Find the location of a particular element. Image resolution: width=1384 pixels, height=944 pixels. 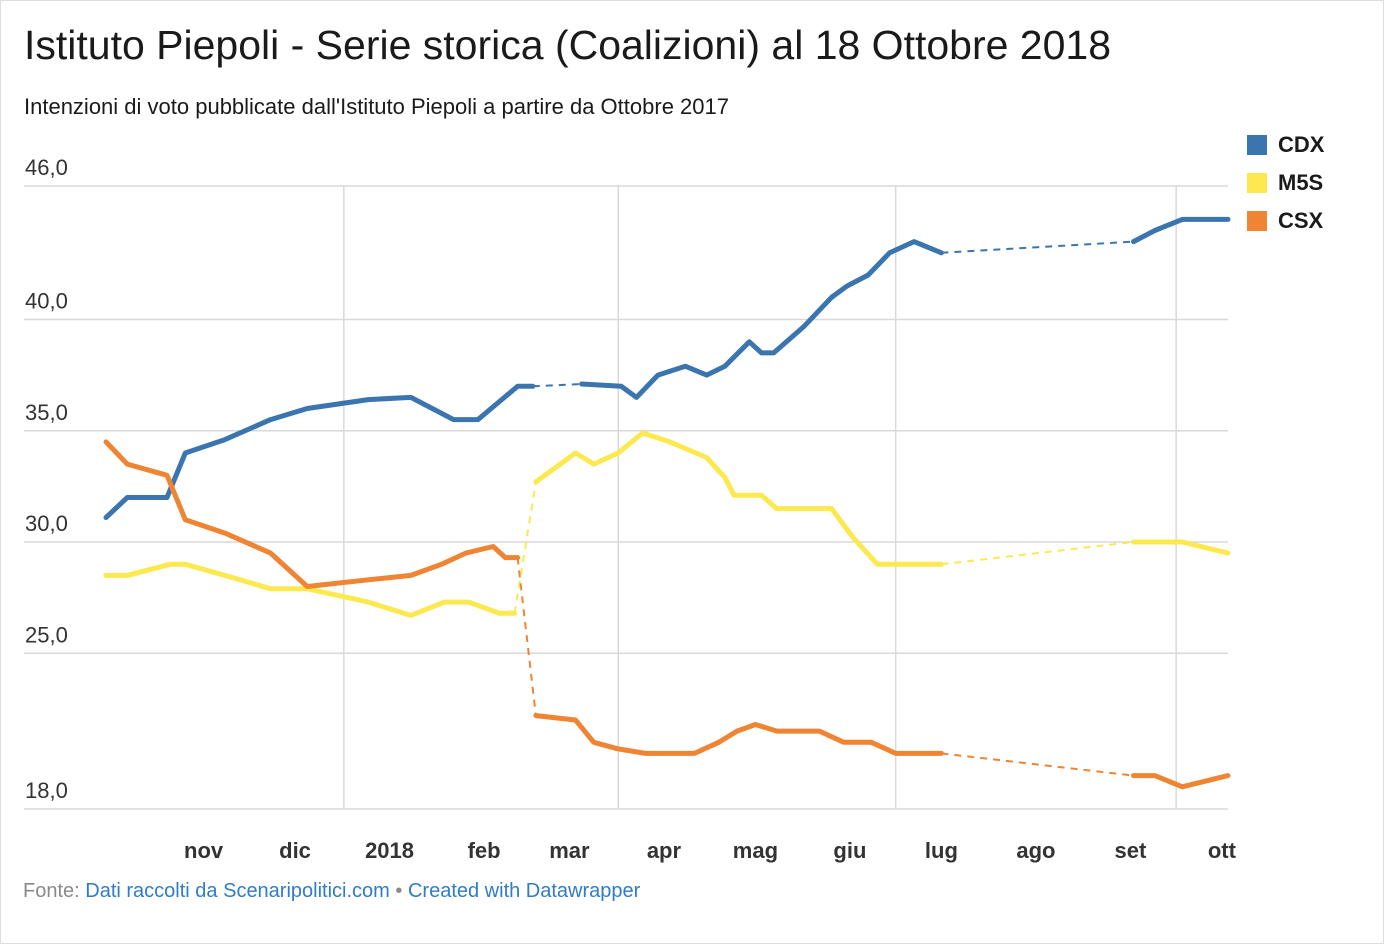

x-tick-label: apr is located at coordinates (664, 850).